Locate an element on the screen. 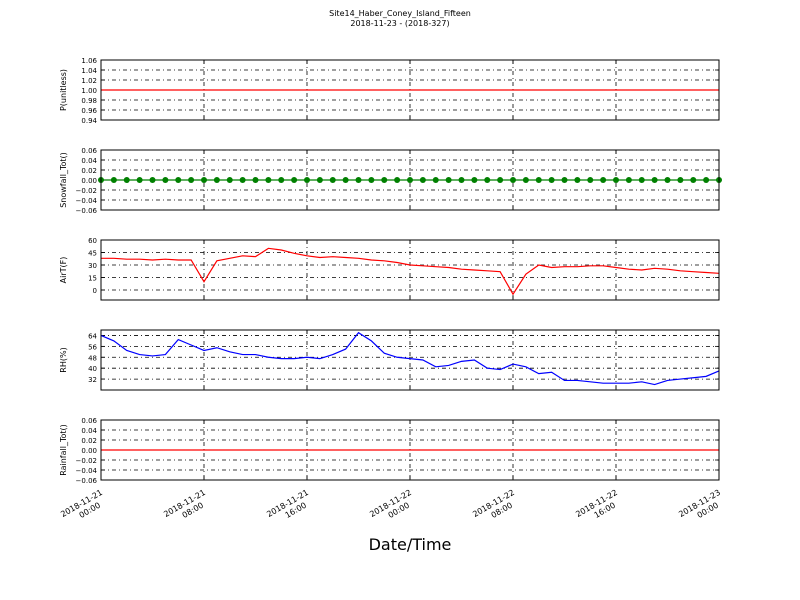  y-tick-label: 32 is located at coordinates (92, 380).